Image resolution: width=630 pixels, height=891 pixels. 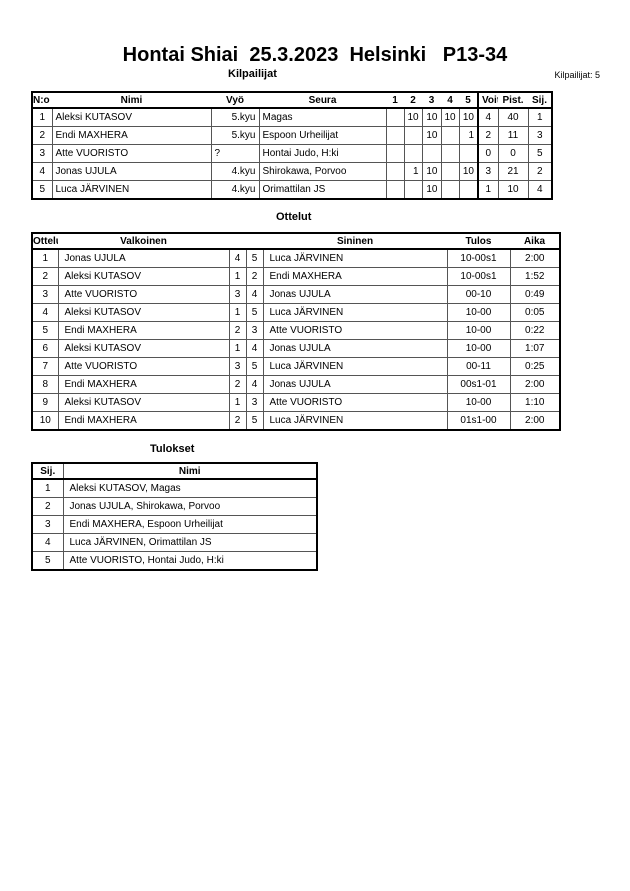 I want to click on table-row: 3 Atte VUORISTO 3 4 Jonas UJULA 00-10 0:49, so click(x=296, y=294).